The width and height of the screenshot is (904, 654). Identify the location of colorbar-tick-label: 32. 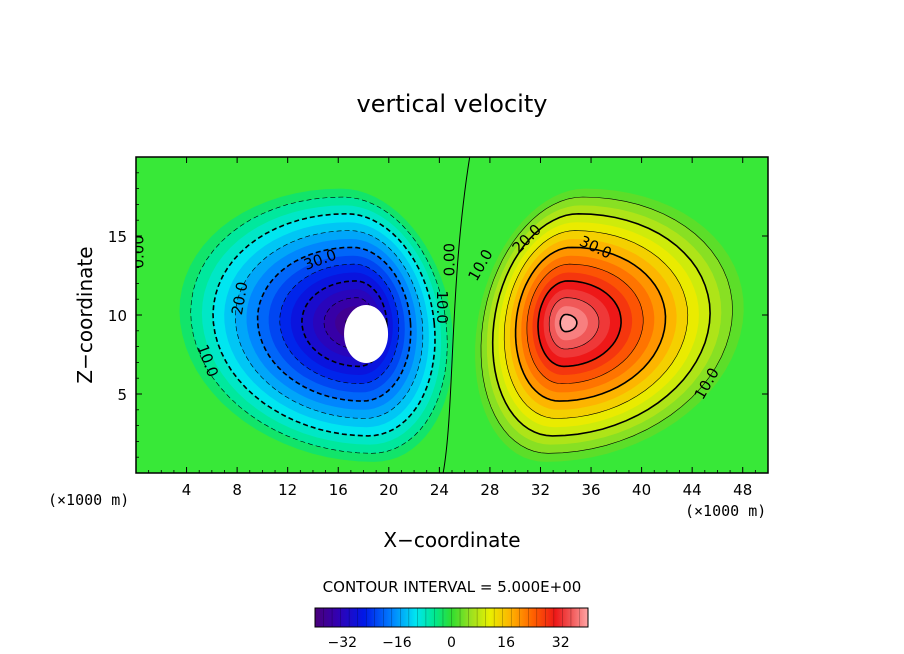
(561, 643).